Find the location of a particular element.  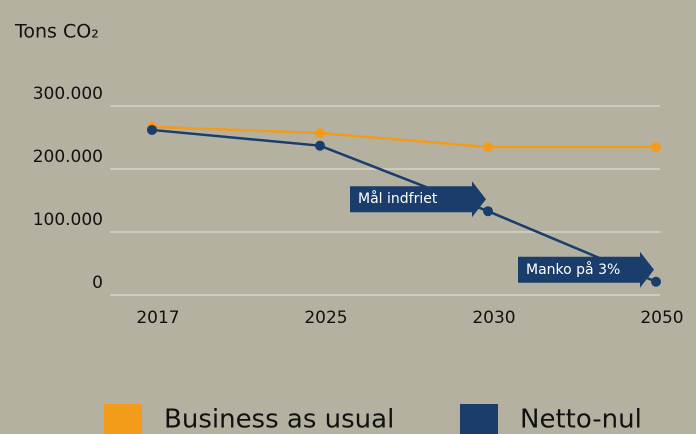

y-tick-label: 200.000 is located at coordinates (68, 157).